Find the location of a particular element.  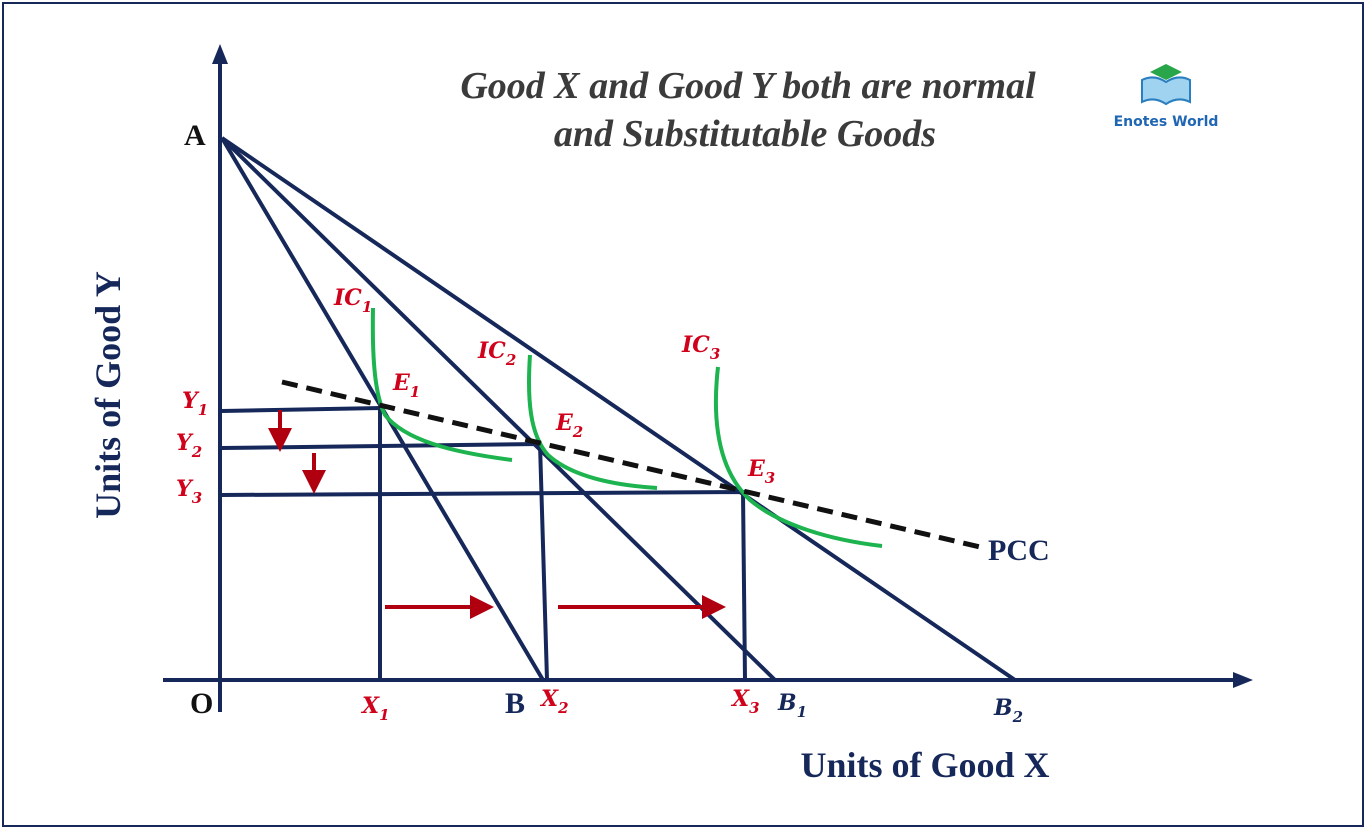

title: Good X and Good Y both are normal is located at coordinates (748, 86).